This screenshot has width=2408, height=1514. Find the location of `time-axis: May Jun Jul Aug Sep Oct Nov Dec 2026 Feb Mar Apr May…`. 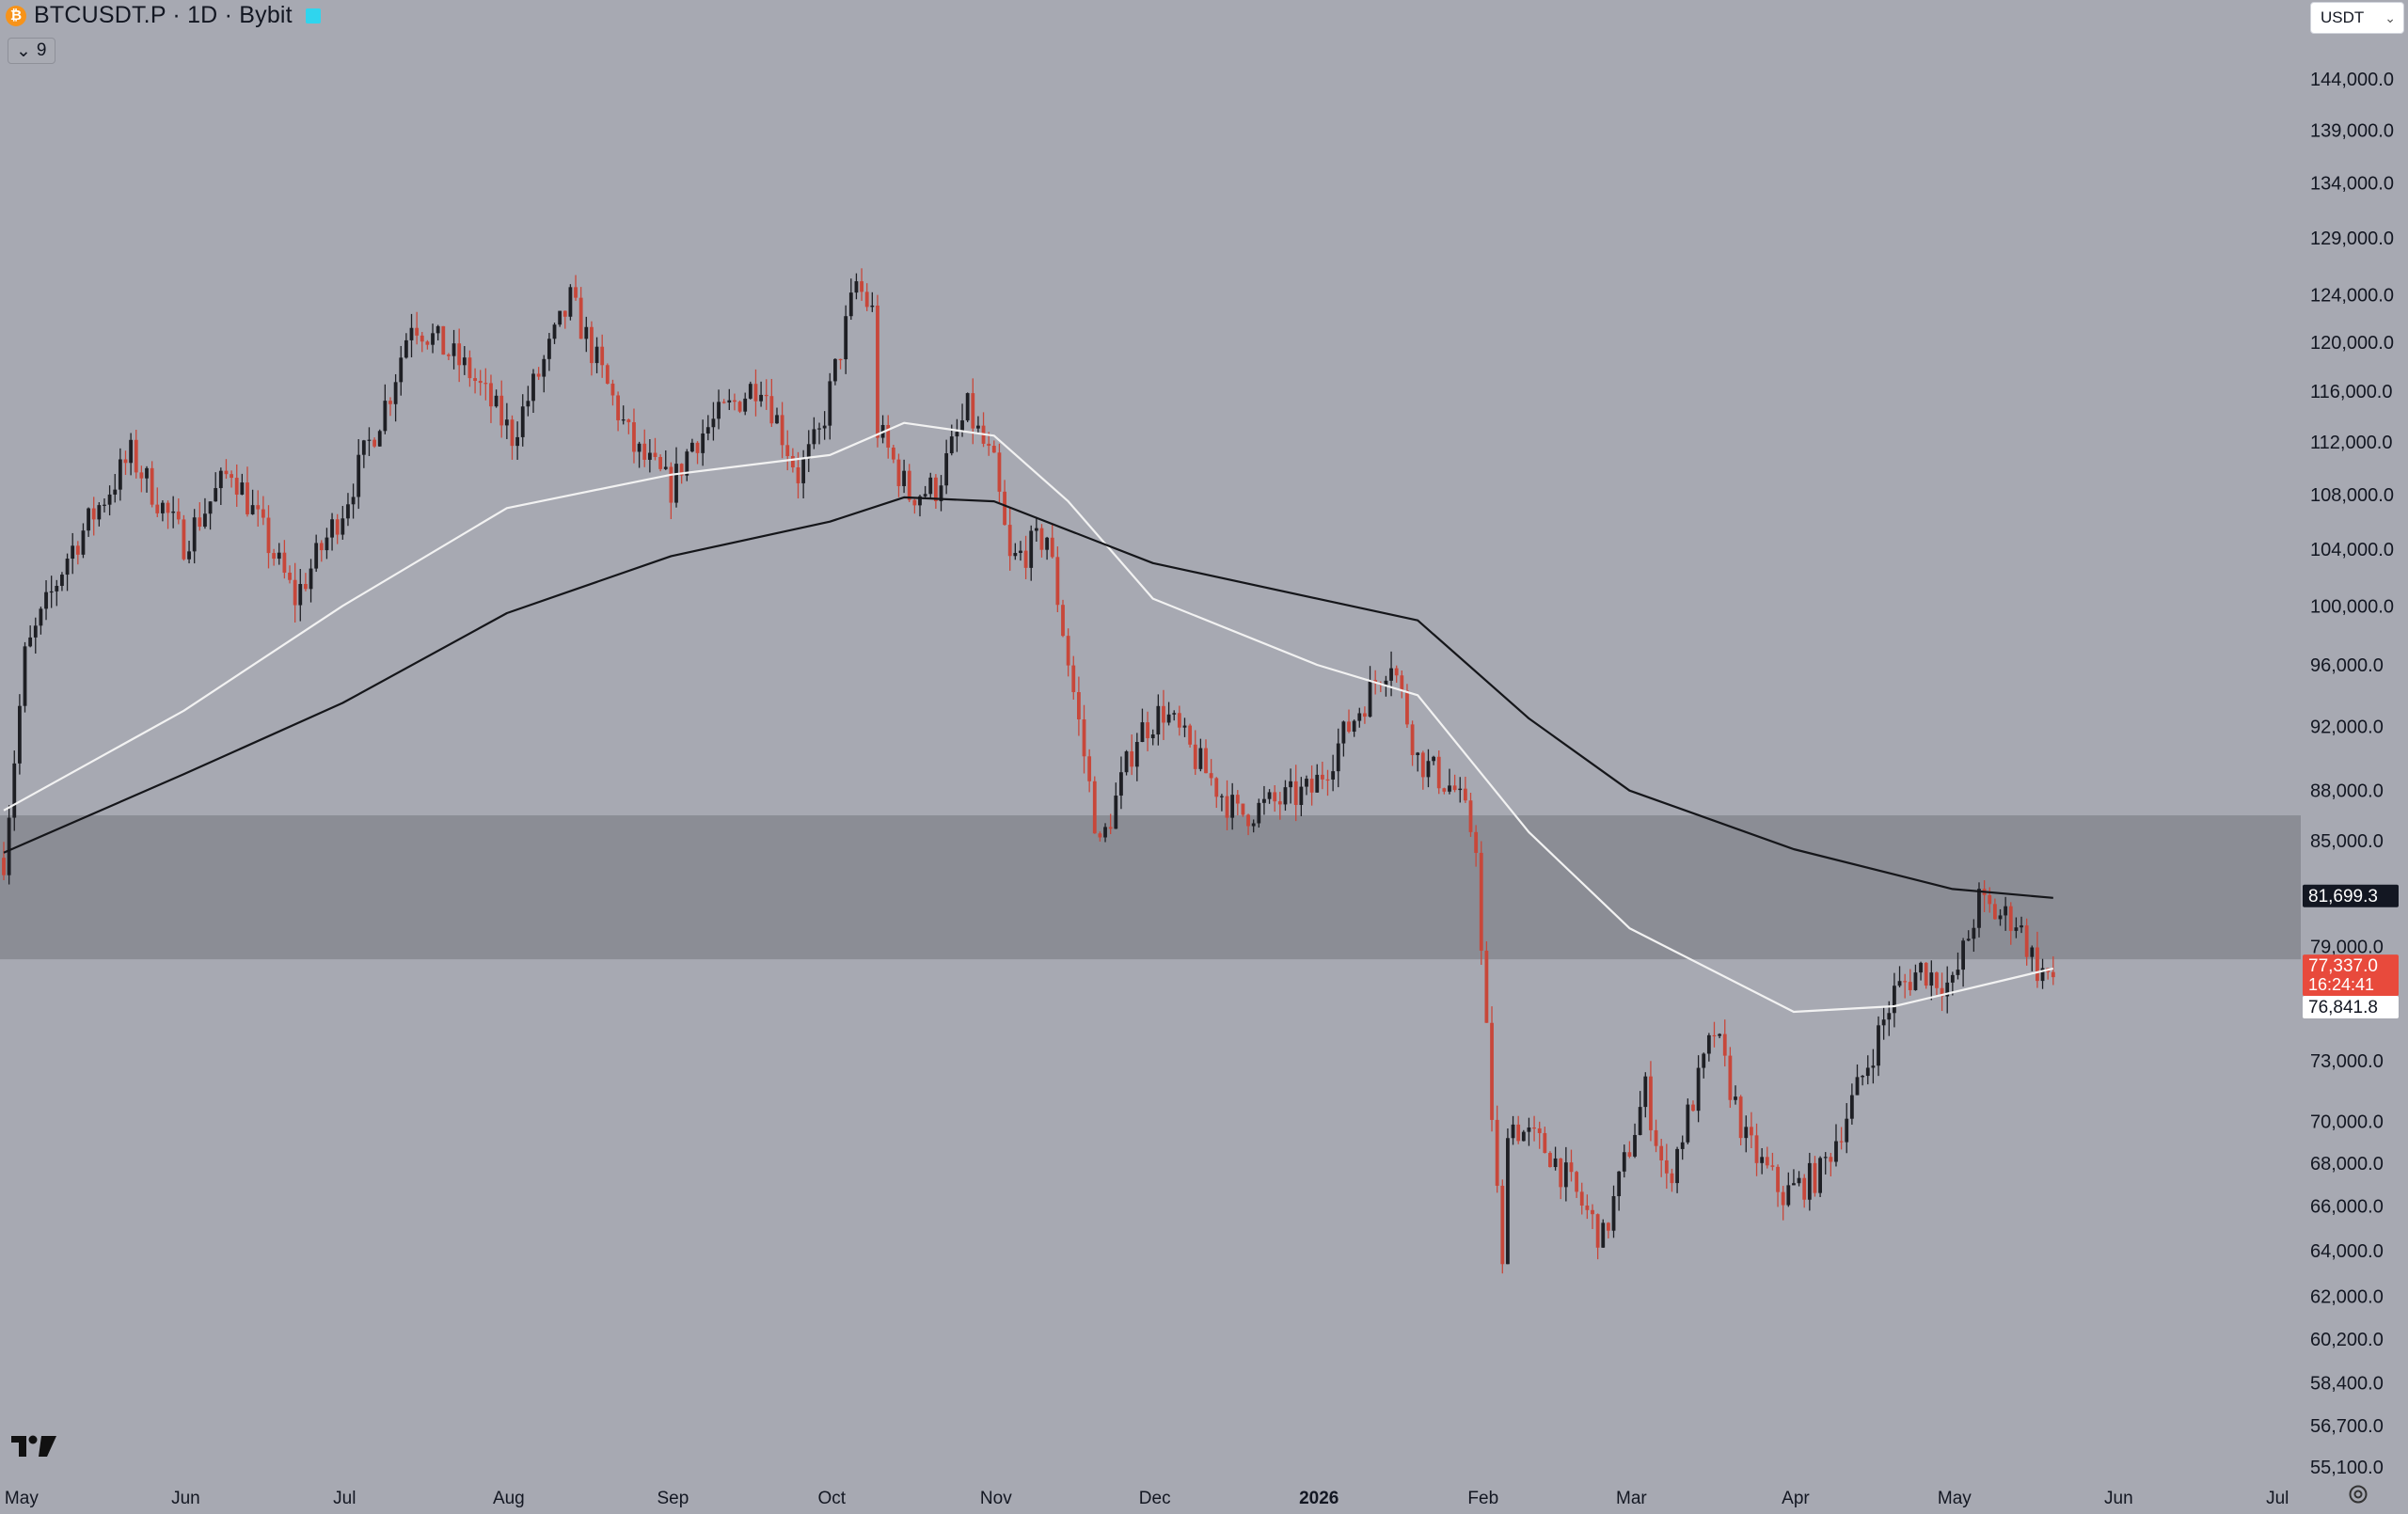

time-axis: May Jun Jul Aug Sep Oct Nov Dec 2026 Feb Mar Apr May… is located at coordinates (1147, 1498).